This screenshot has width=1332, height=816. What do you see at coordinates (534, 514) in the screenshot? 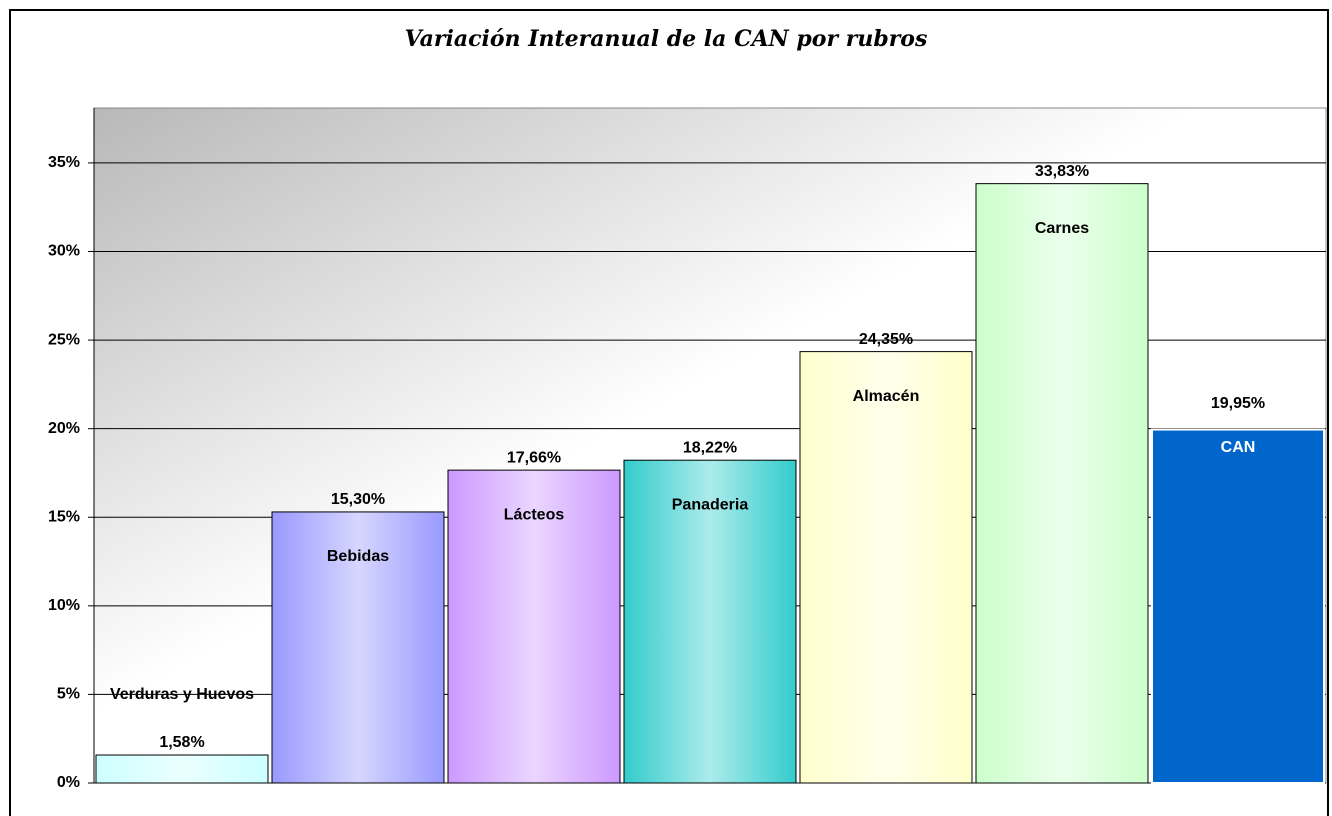
I see `category-label: Lácteos` at bounding box center [534, 514].